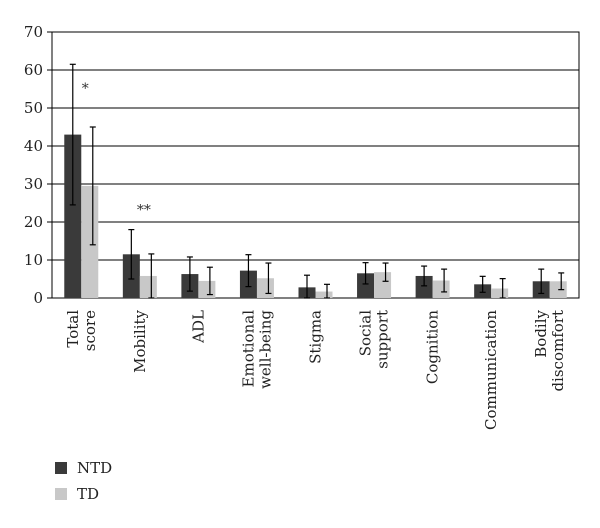 The height and width of the screenshot is (528, 600). What do you see at coordinates (198, 327) in the screenshot?
I see `category-label: ADL` at bounding box center [198, 327].